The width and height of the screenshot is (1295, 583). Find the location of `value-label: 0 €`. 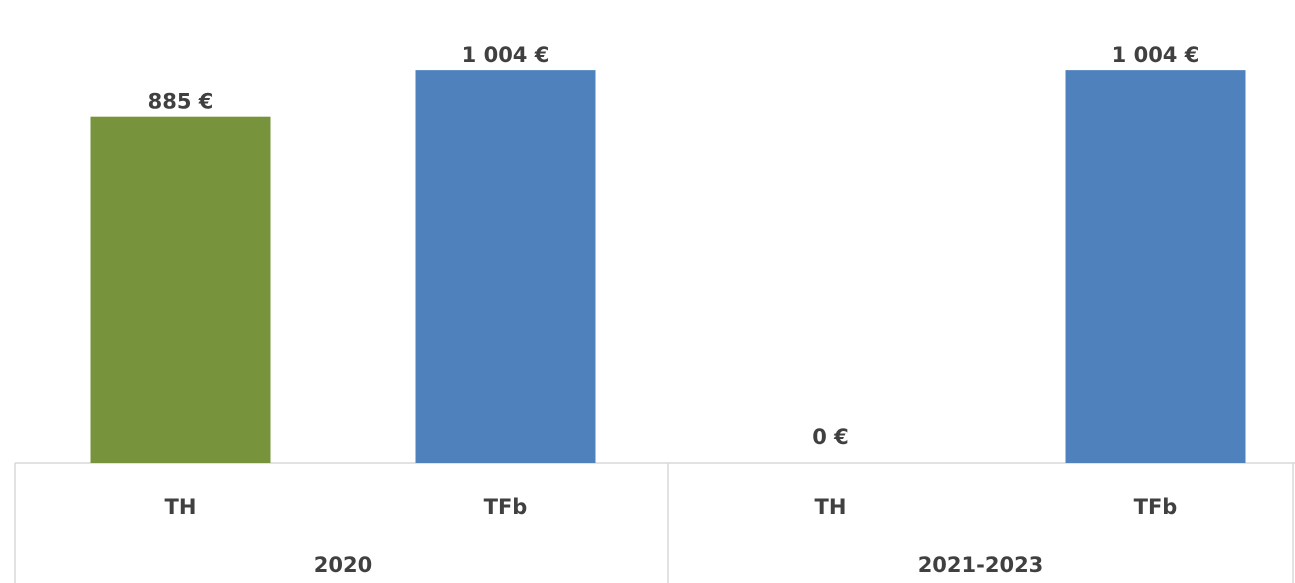

value-label: 0 € is located at coordinates (830, 437).